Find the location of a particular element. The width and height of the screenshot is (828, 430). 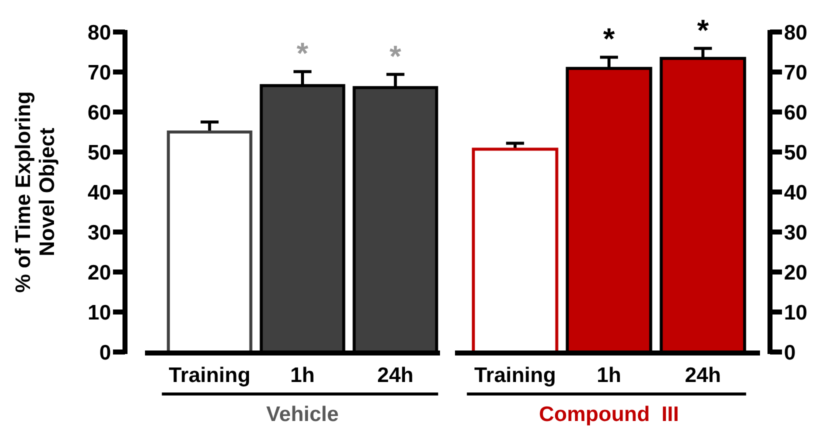

y2-tick-label: 60 is located at coordinates (796, 112).